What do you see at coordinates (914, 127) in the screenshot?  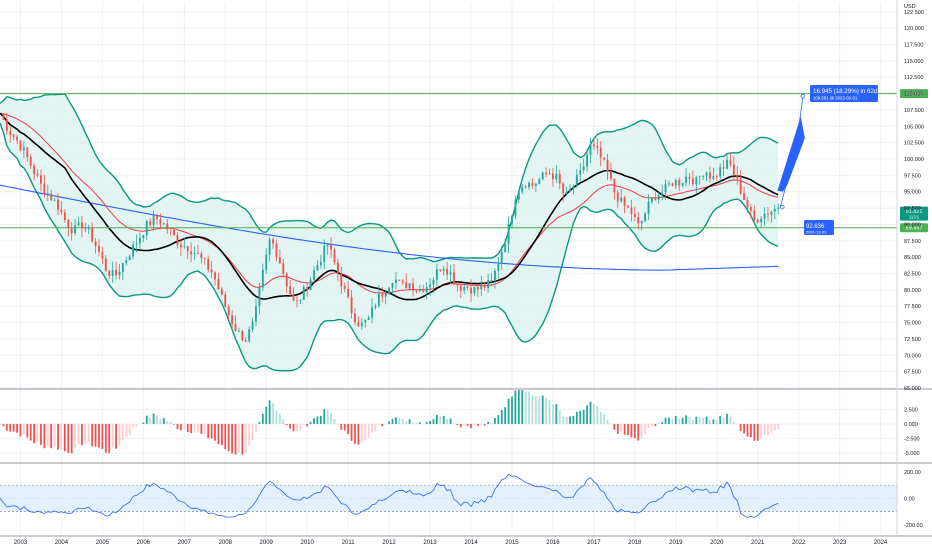 I see `price-tick-label: 105.000` at bounding box center [914, 127].